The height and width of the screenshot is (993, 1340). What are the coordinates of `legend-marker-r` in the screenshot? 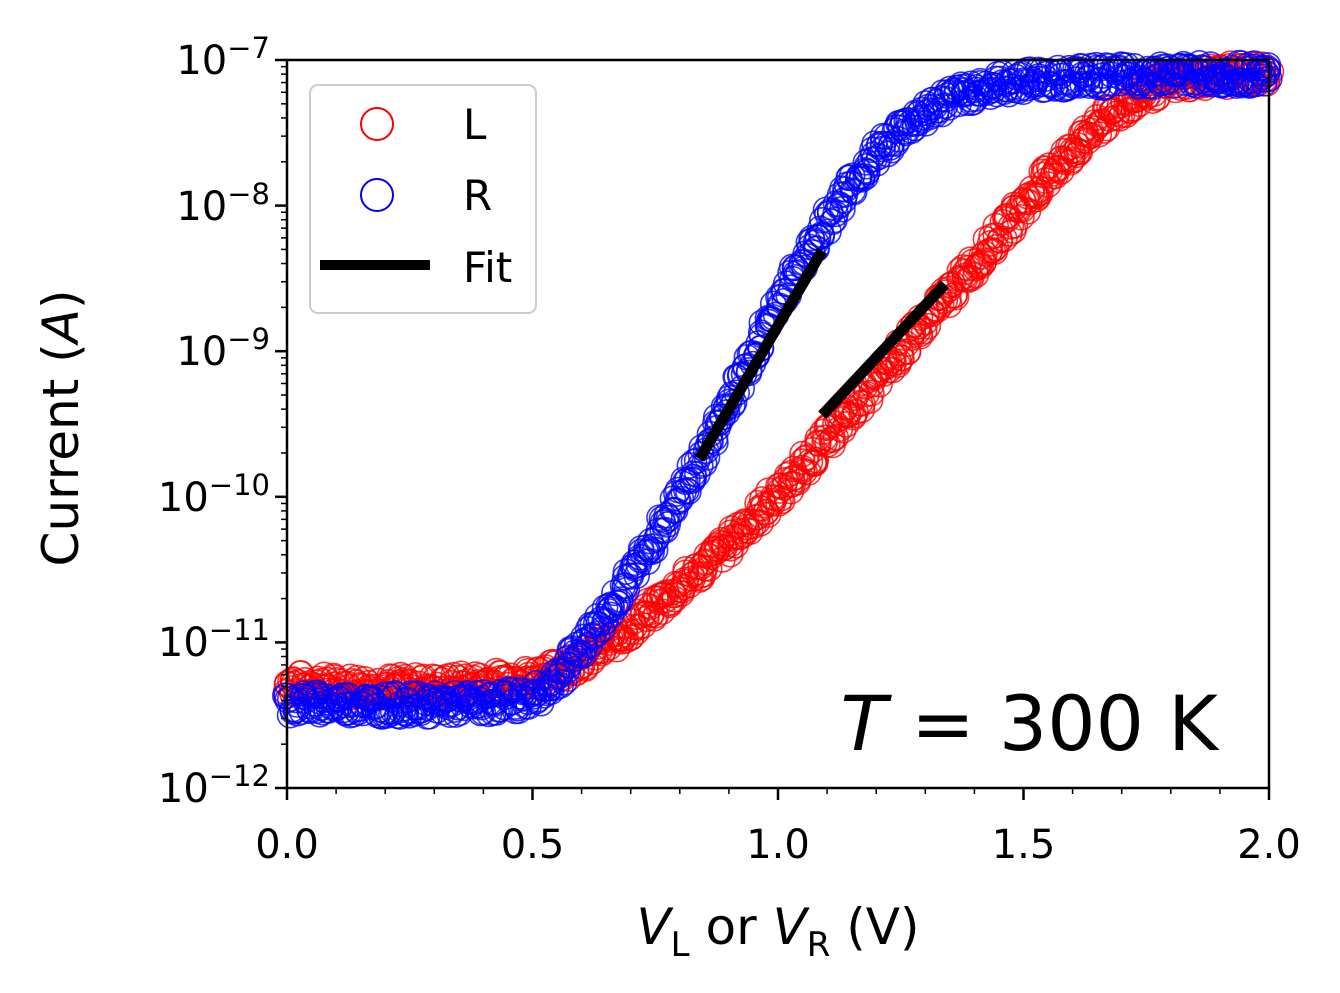 It's located at (377, 195).